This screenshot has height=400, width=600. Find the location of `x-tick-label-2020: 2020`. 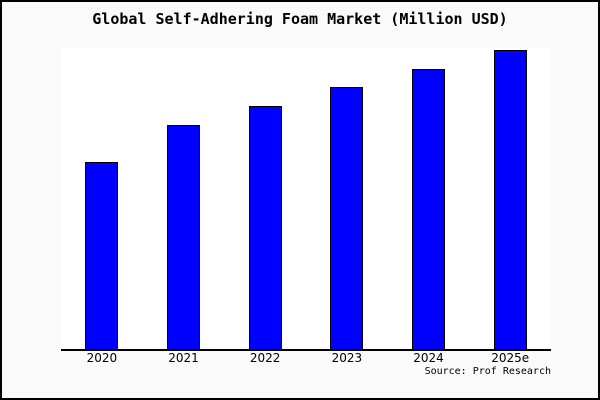

x-tick-label-2020: 2020 is located at coordinates (102, 358).